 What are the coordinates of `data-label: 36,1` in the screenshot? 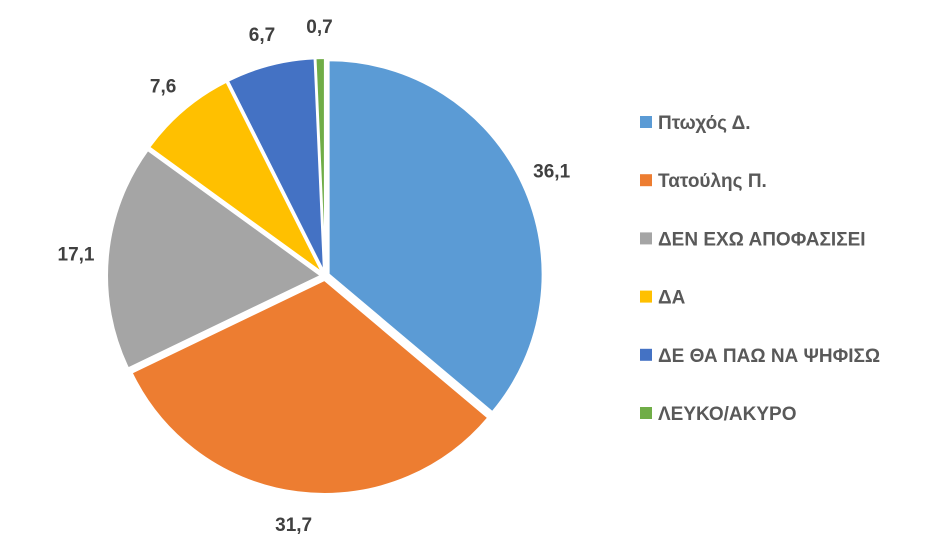 It's located at (551, 172).